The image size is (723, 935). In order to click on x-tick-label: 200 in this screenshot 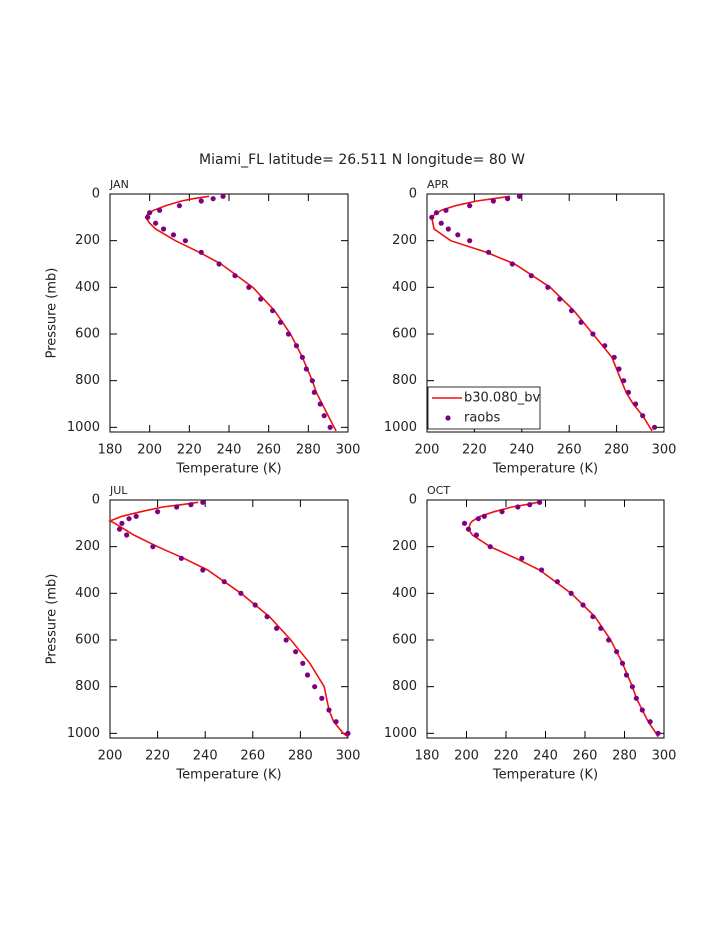, I will do `click(466, 756)`.